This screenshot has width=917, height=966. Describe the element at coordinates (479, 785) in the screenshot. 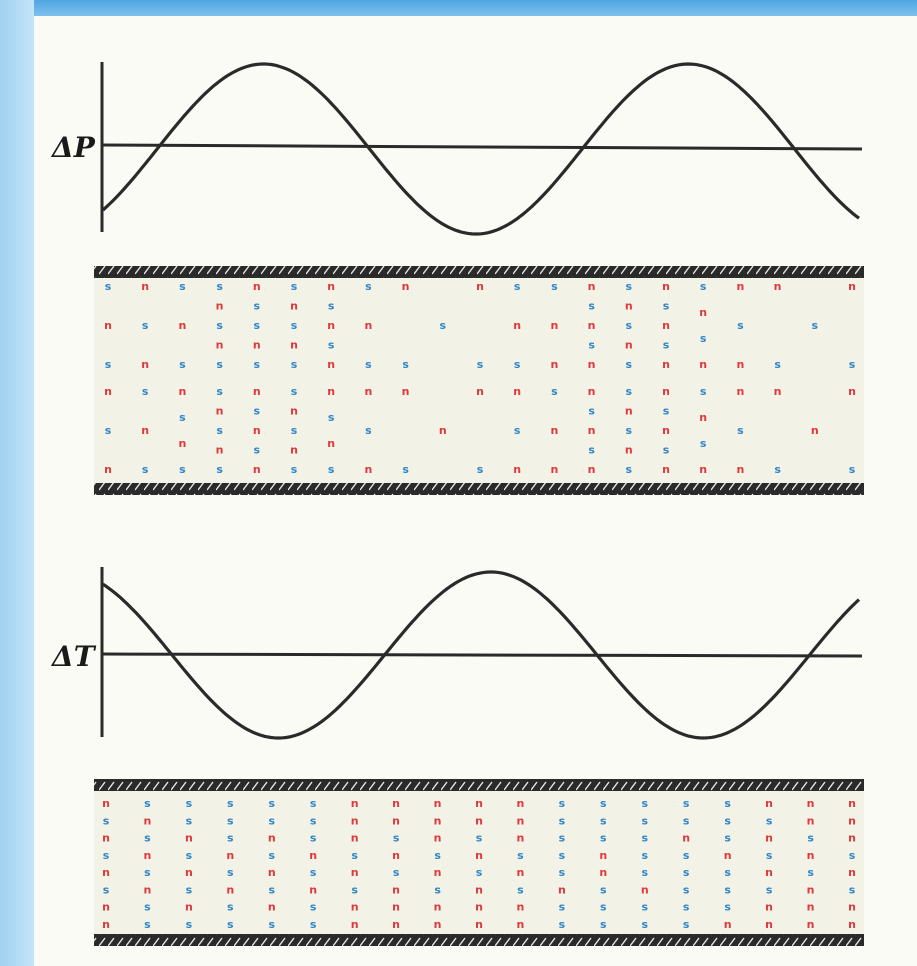

I see `temperature-tube-top-wall` at that location.